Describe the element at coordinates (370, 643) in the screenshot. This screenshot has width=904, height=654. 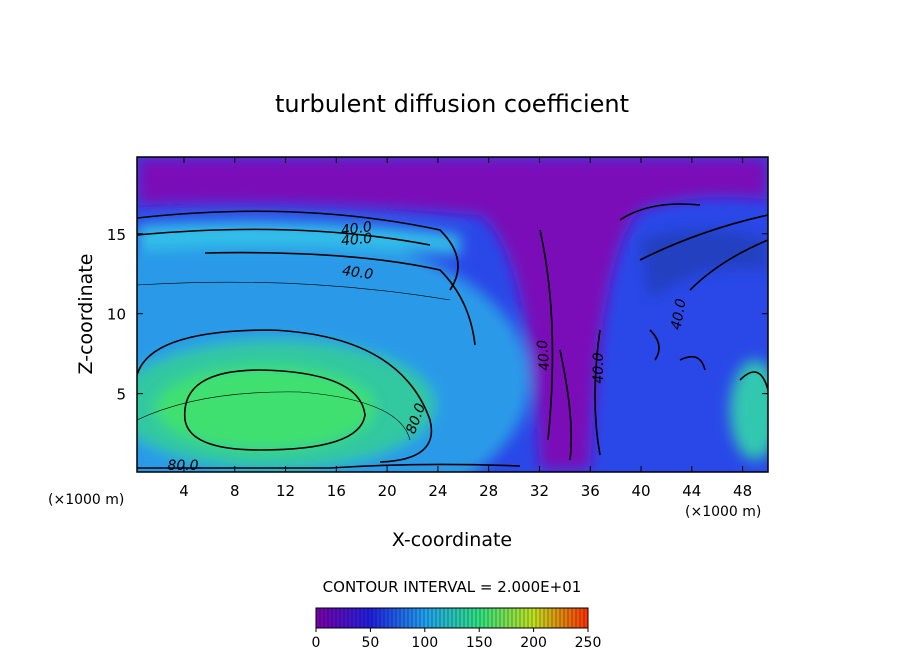
I see `colorbar-tick-label: 50` at that location.